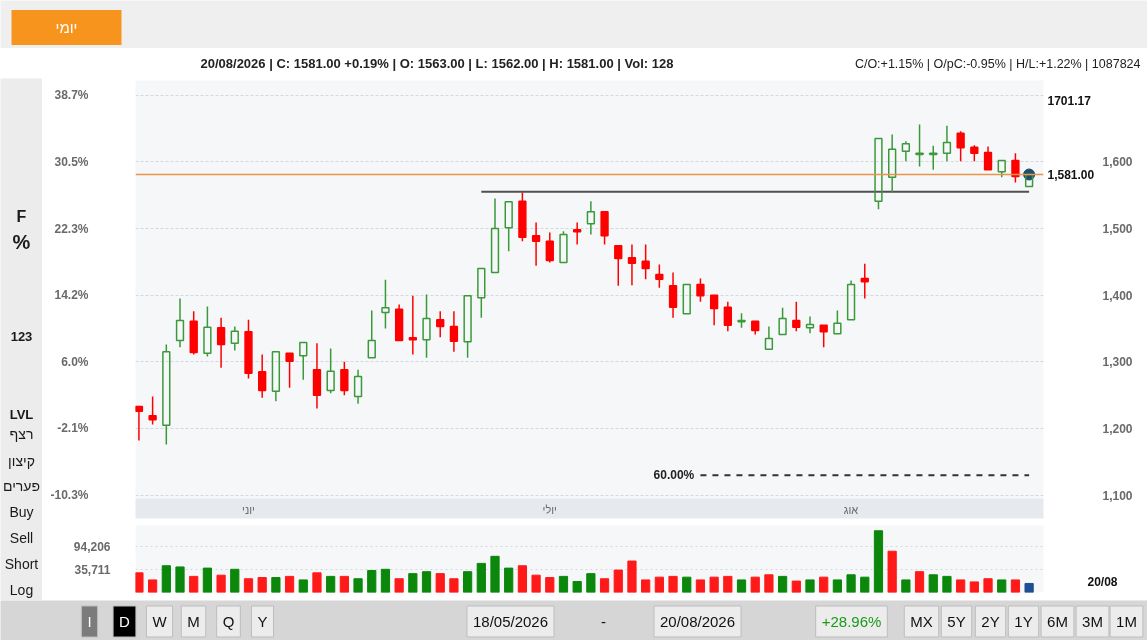 The width and height of the screenshot is (1147, 640). Describe the element at coordinates (1117, 229) in the screenshot. I see `y-tick-label: 1,500` at that location.